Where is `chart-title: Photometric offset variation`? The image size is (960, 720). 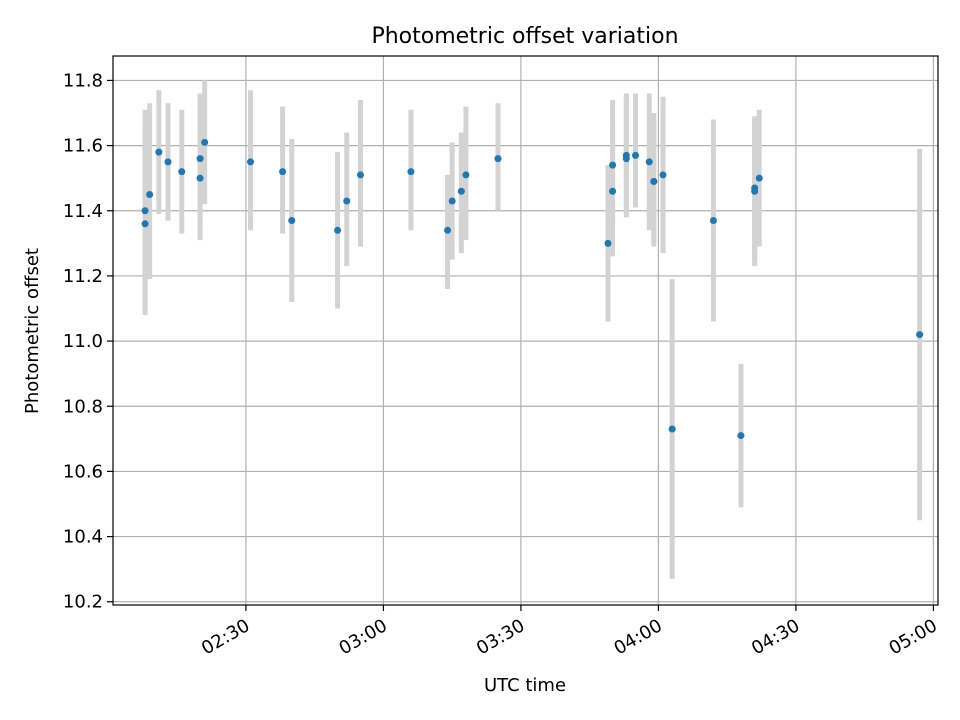 chart-title: Photometric offset variation is located at coordinates (524, 36).